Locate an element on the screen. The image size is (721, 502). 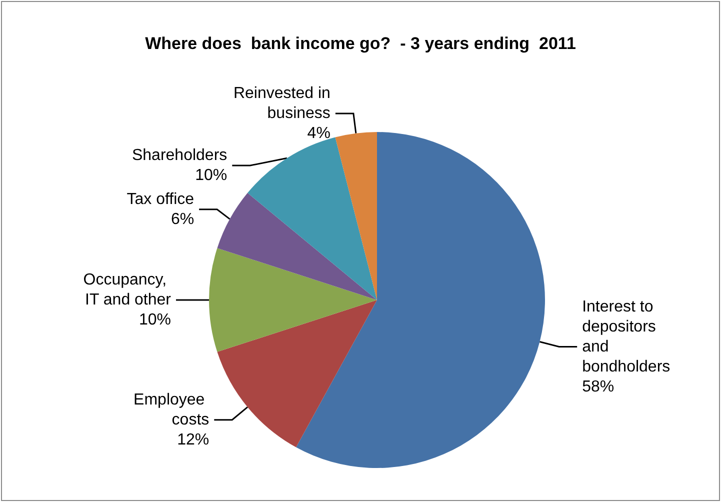
data-label: 58% is located at coordinates (598, 387).